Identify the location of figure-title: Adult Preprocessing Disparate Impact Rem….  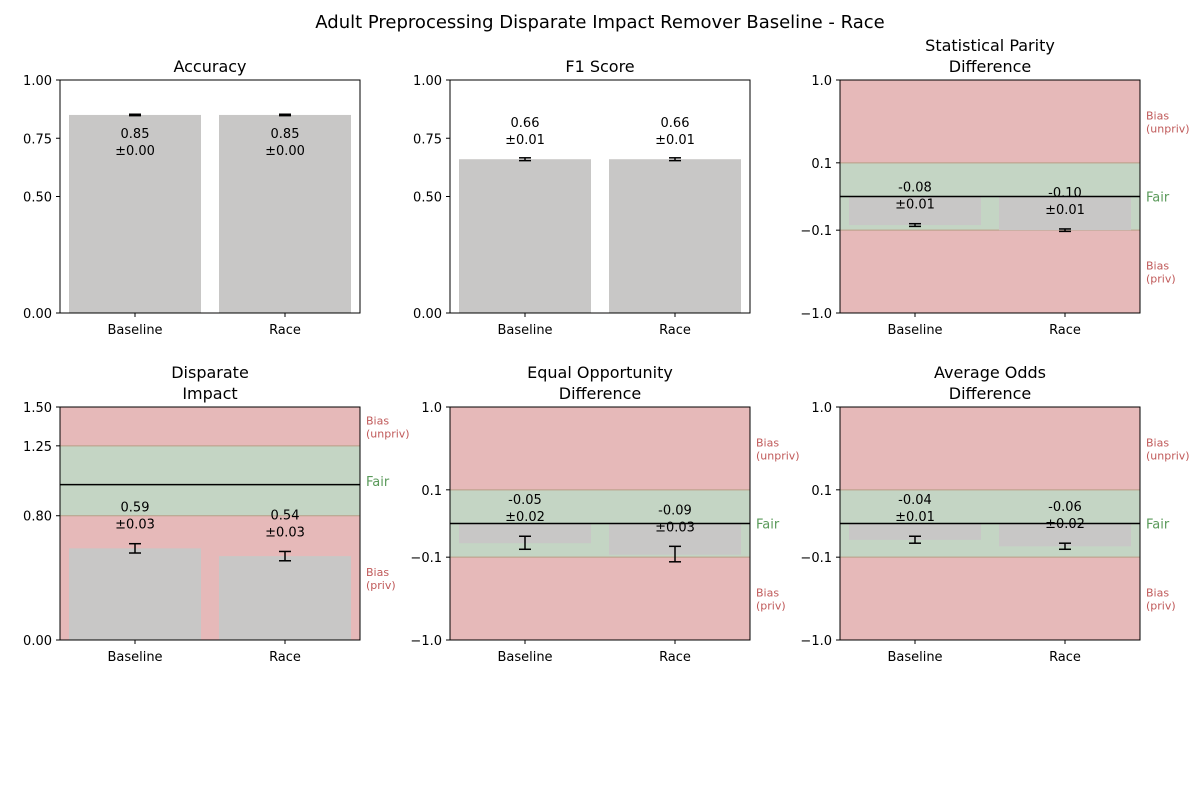
(600, 22).